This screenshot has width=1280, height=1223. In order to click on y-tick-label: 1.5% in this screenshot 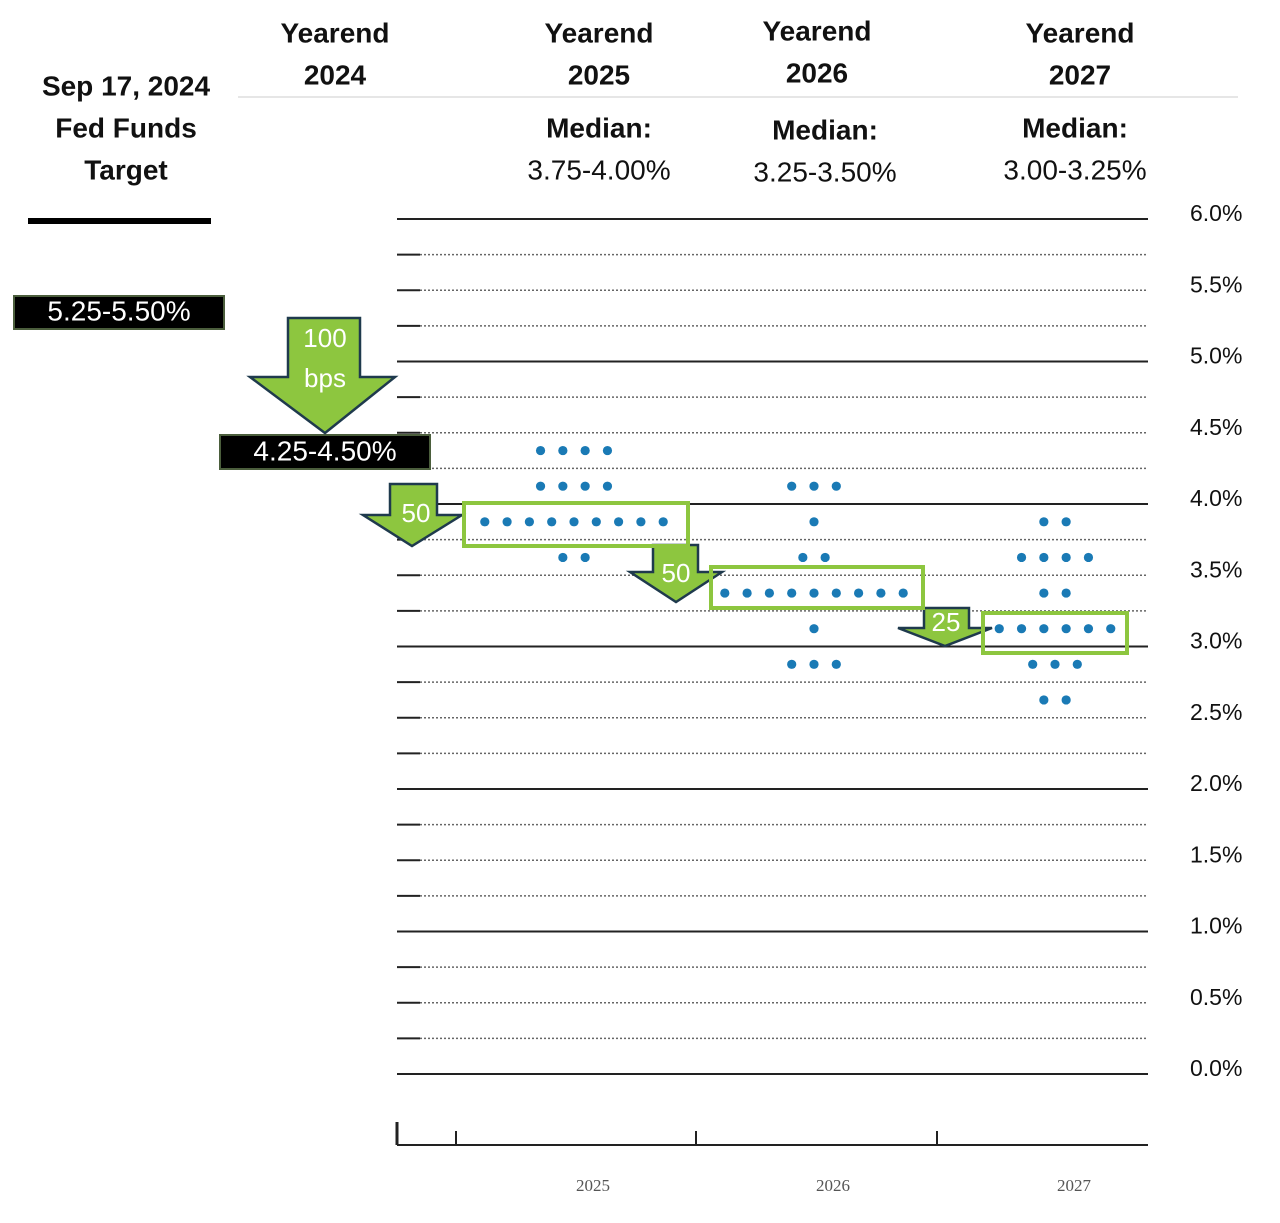, I will do `click(1216, 854)`.